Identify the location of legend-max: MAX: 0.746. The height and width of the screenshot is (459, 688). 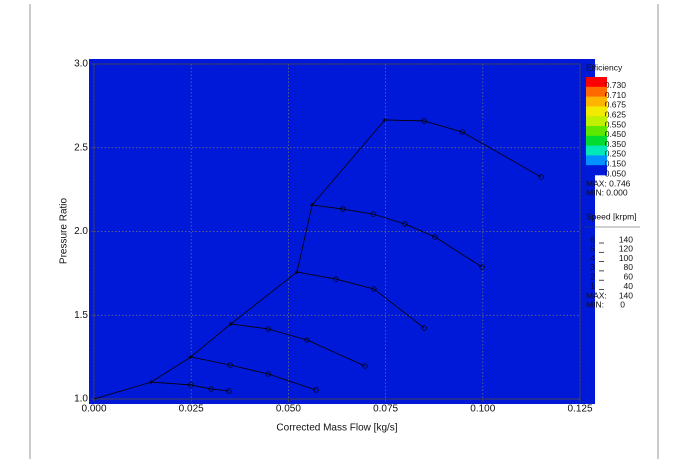
(608, 183).